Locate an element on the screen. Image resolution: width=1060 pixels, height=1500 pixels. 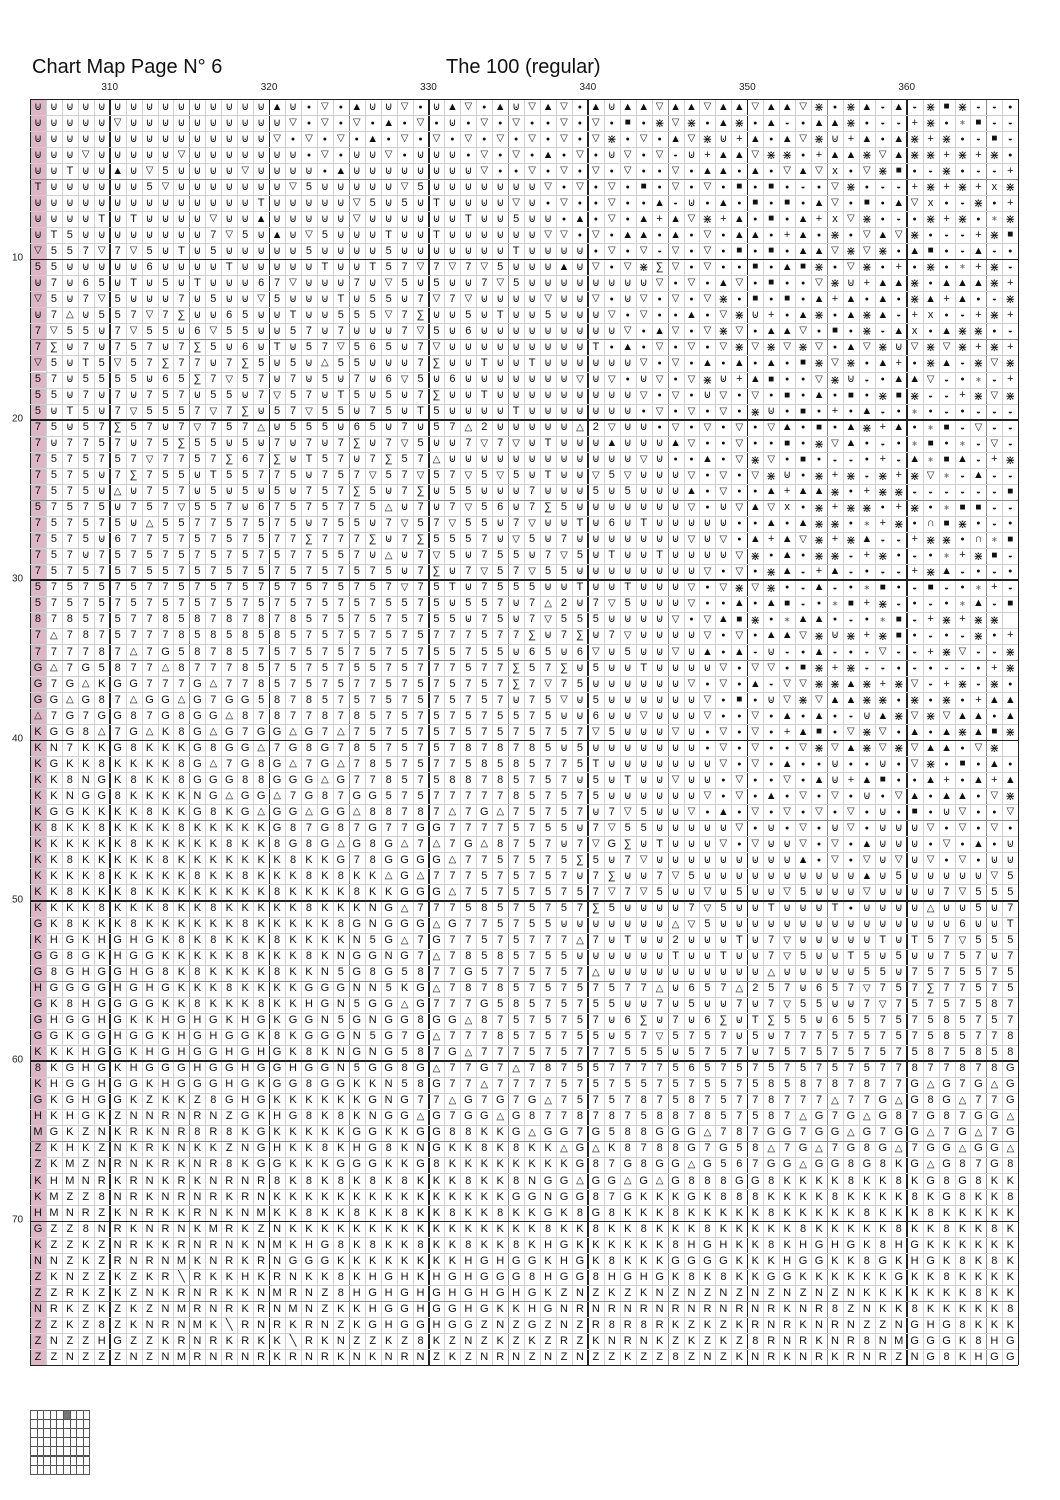
grid-cell-highlighted: N is located at coordinates (38, 1309).